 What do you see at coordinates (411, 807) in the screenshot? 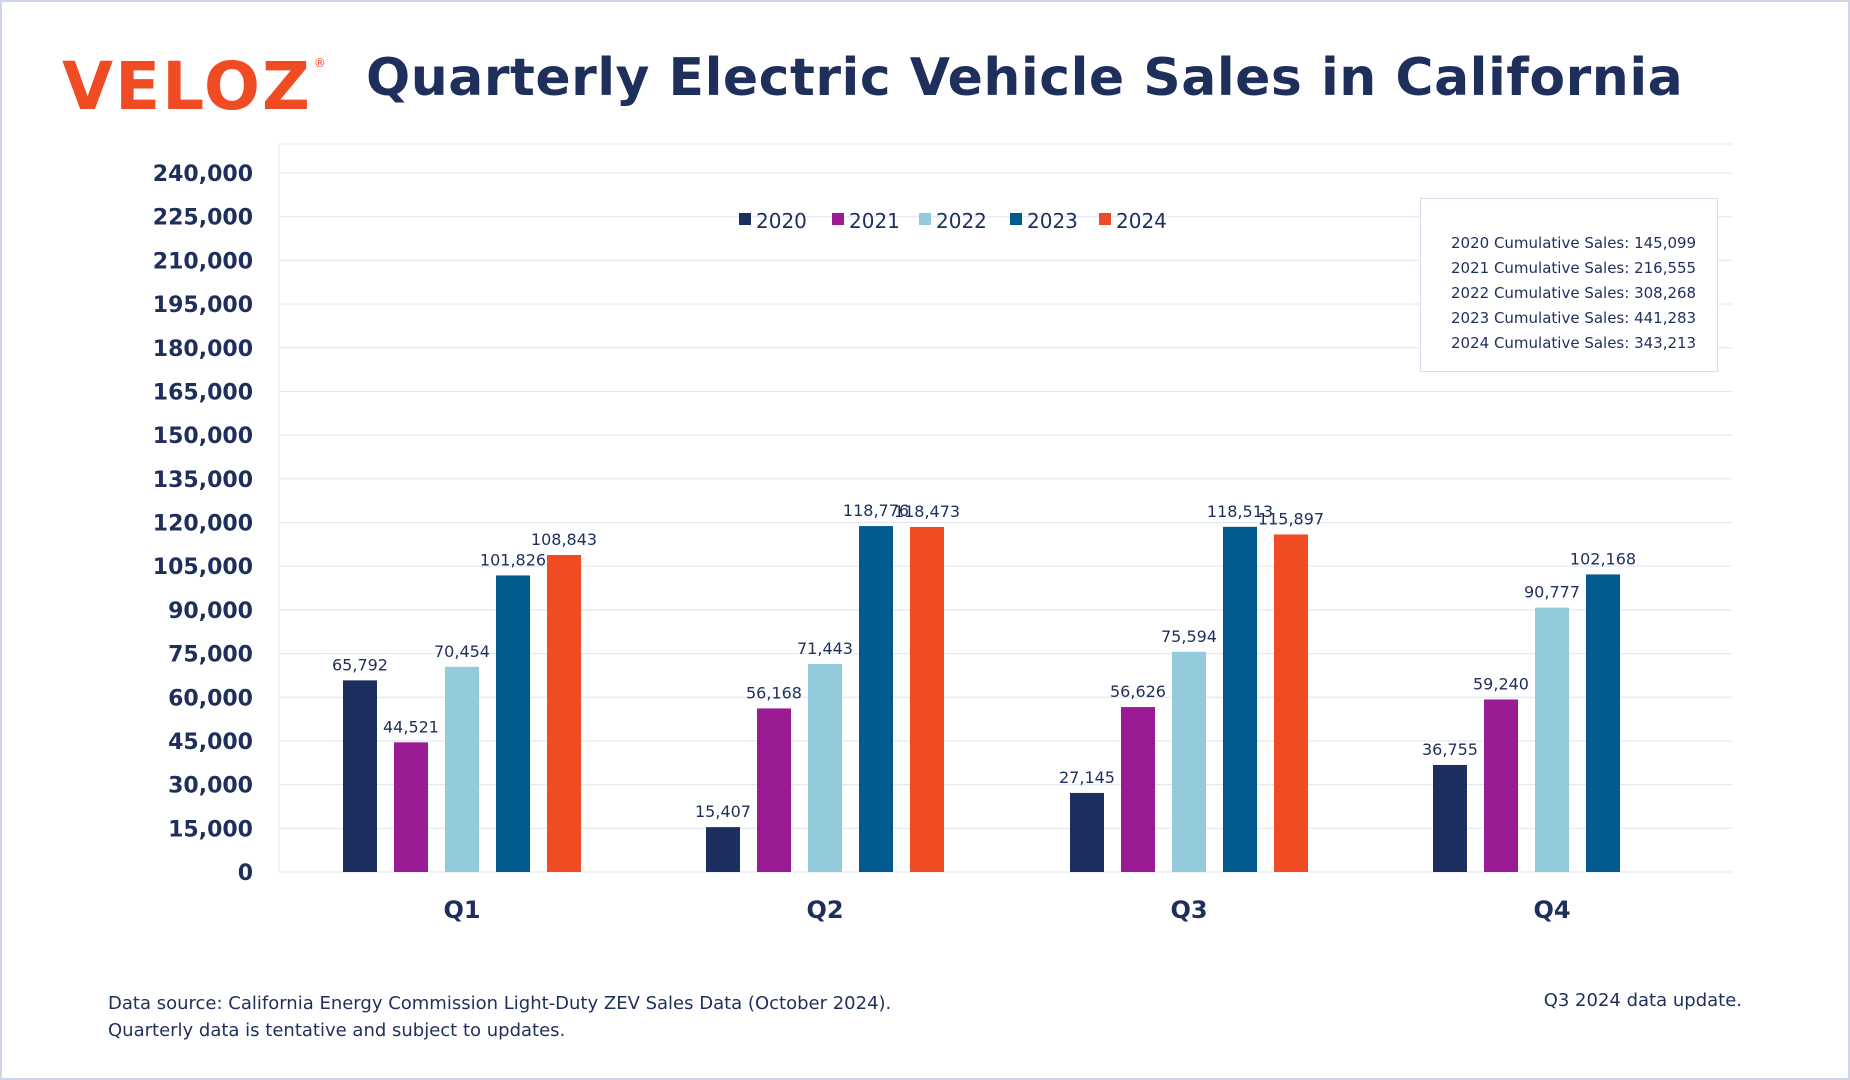
I see `bar-2021-q1` at bounding box center [411, 807].